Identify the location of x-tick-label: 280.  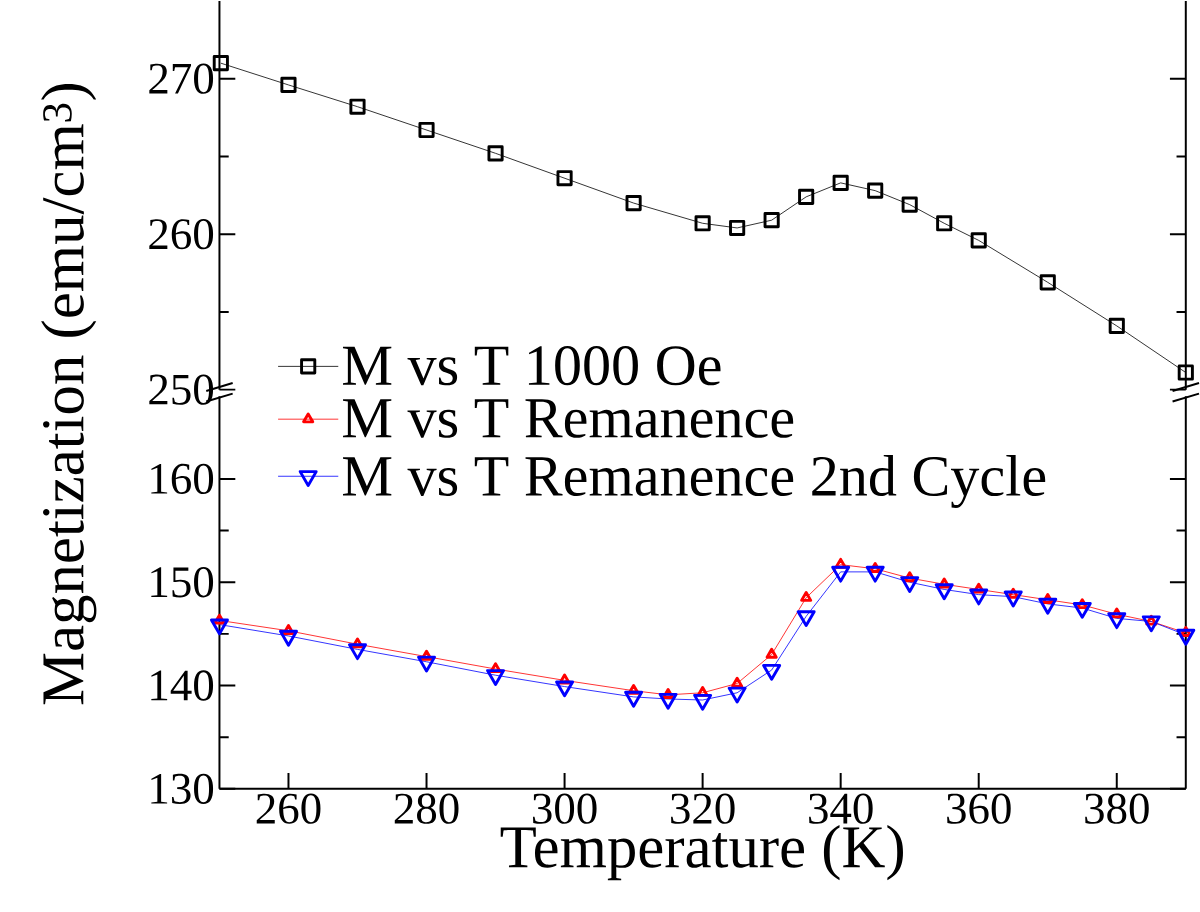
(426, 808).